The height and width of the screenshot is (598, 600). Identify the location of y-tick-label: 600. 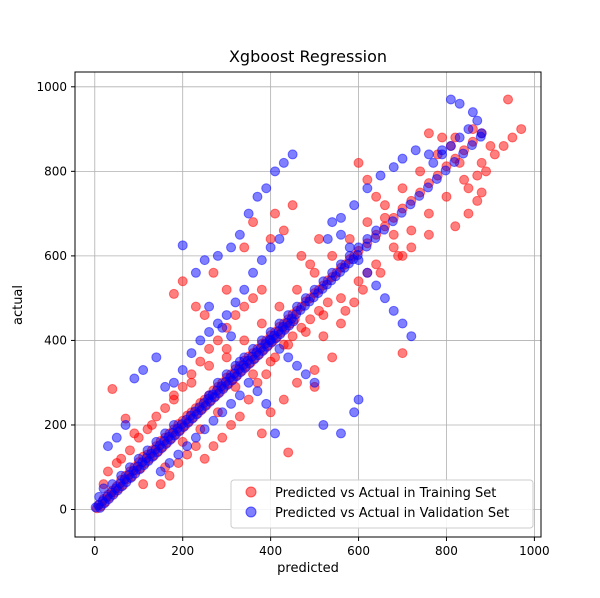
(55, 256).